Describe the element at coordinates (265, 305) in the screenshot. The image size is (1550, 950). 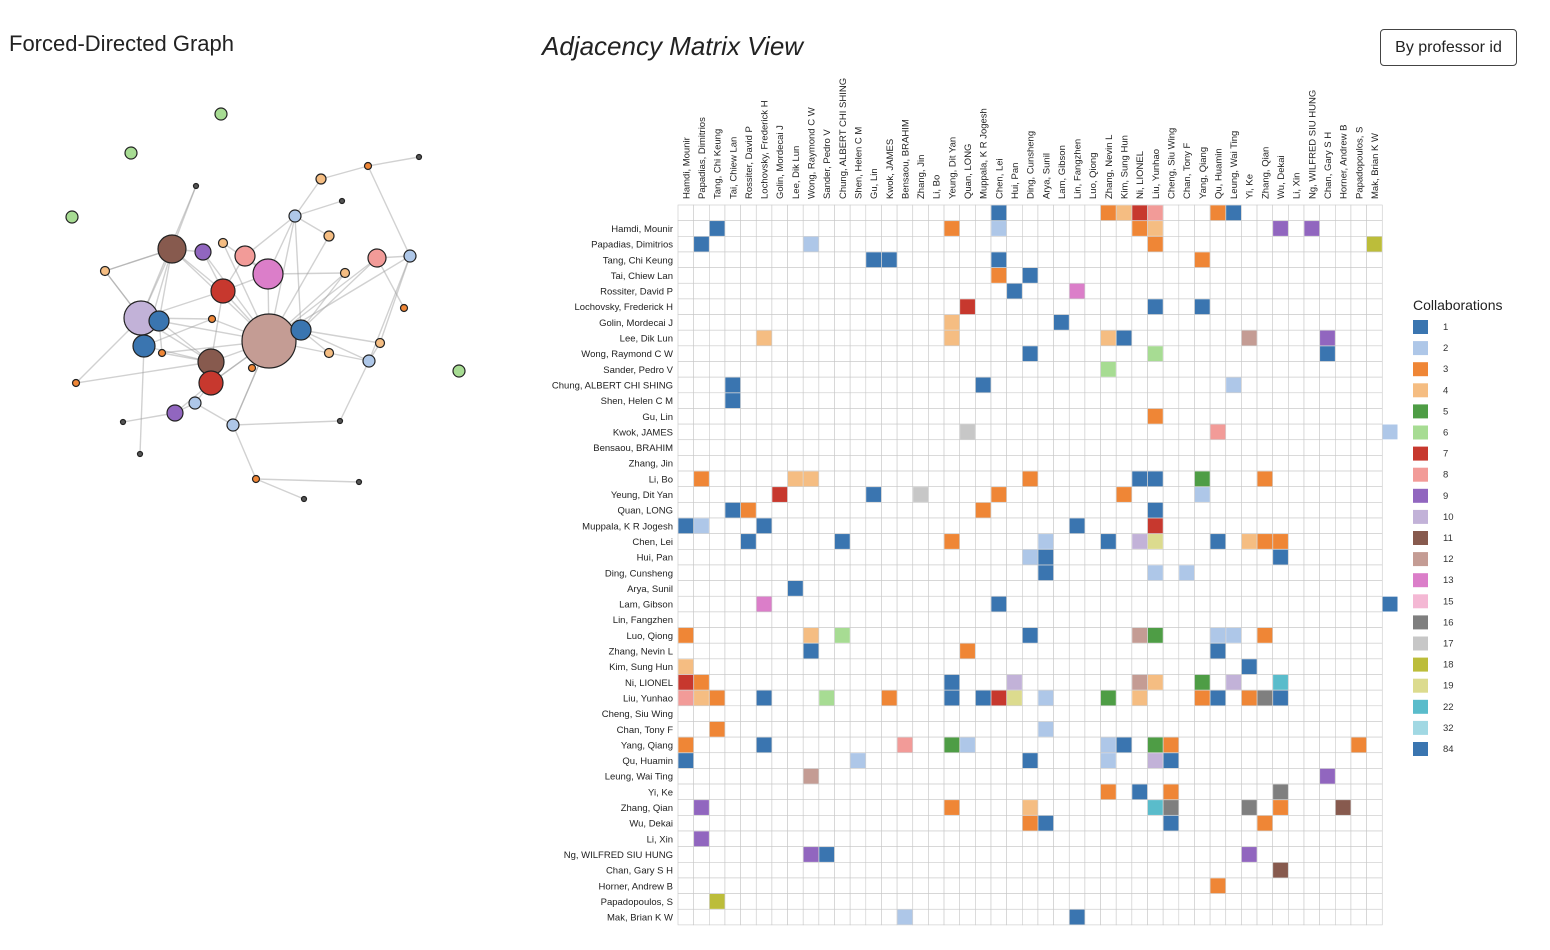
I see `graph-nodes` at that location.